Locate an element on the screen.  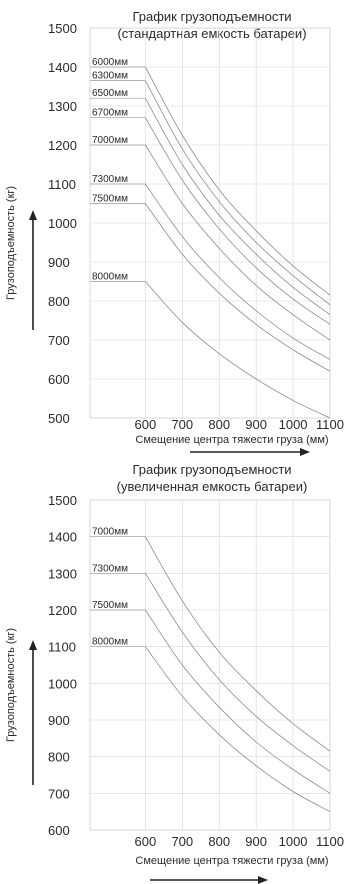
series-label: 6000мм is located at coordinates (110, 62).